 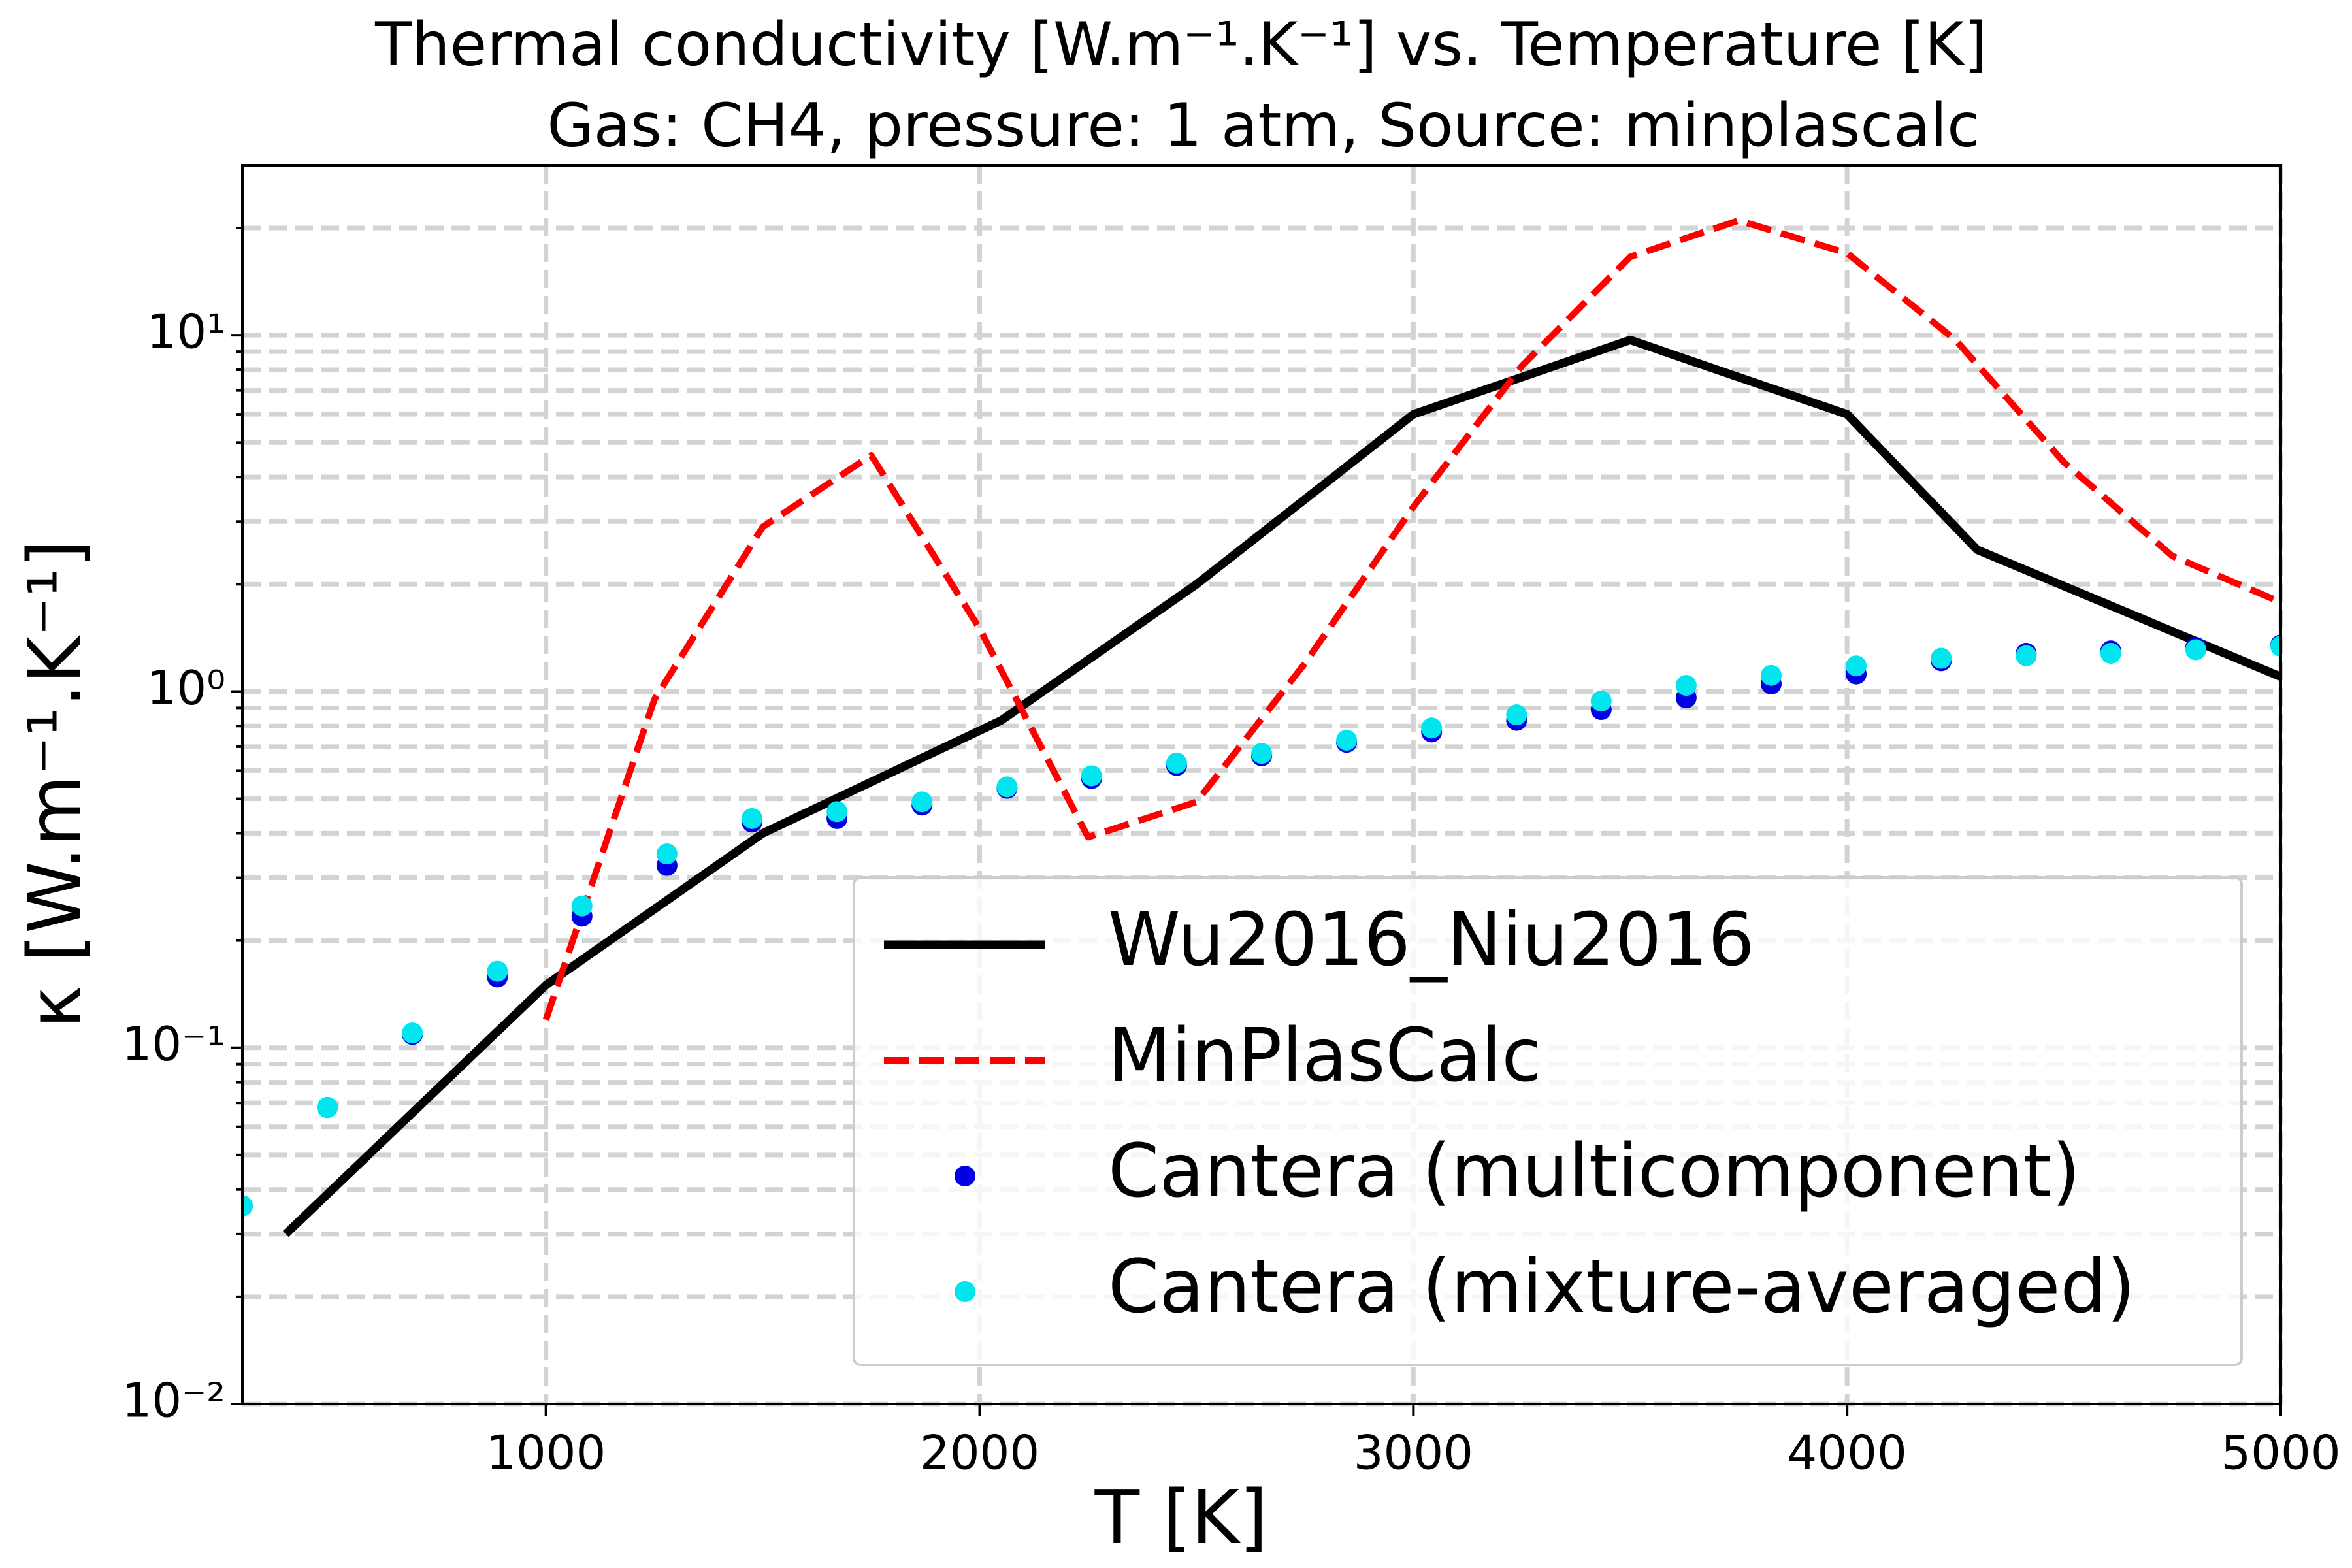 What do you see at coordinates (1325, 1055) in the screenshot?
I see `legend-label: MinPlasCalc` at bounding box center [1325, 1055].